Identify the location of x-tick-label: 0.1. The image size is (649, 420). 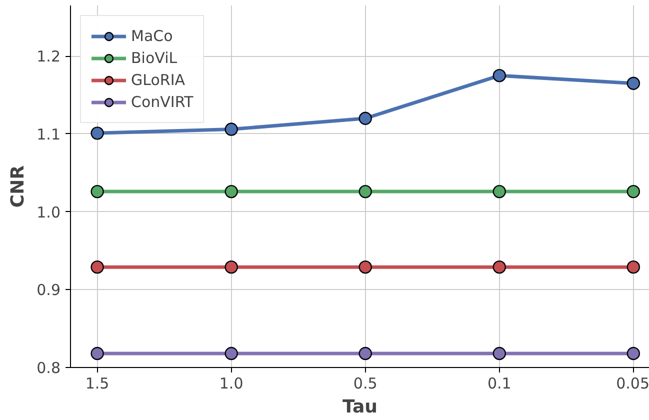
(499, 383).